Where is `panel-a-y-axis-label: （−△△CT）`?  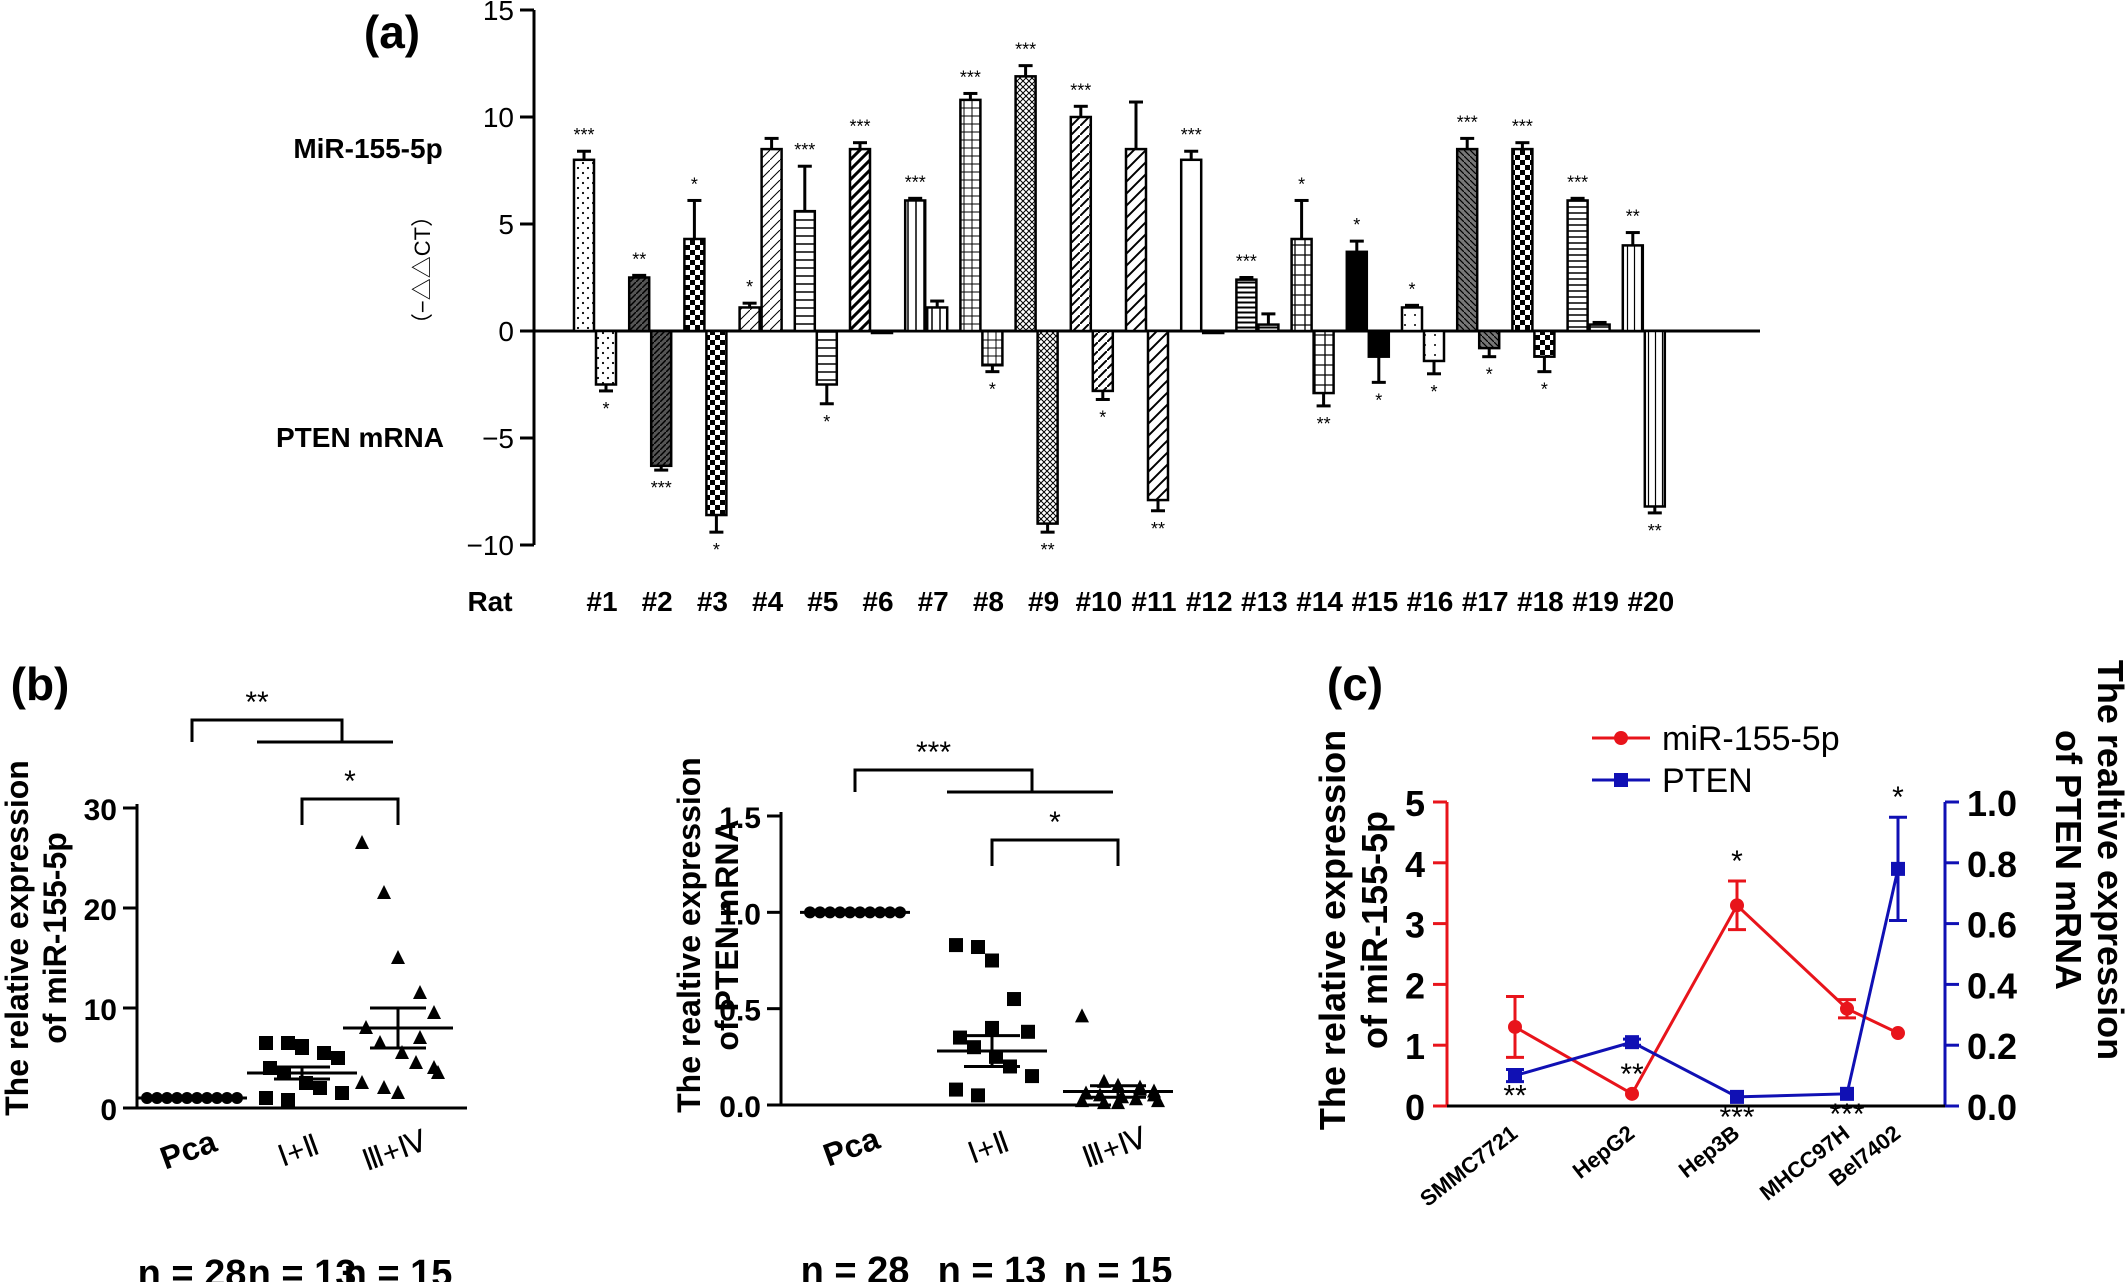 panel-a-y-axis-label: （−△△CT） is located at coordinates (422, 270).